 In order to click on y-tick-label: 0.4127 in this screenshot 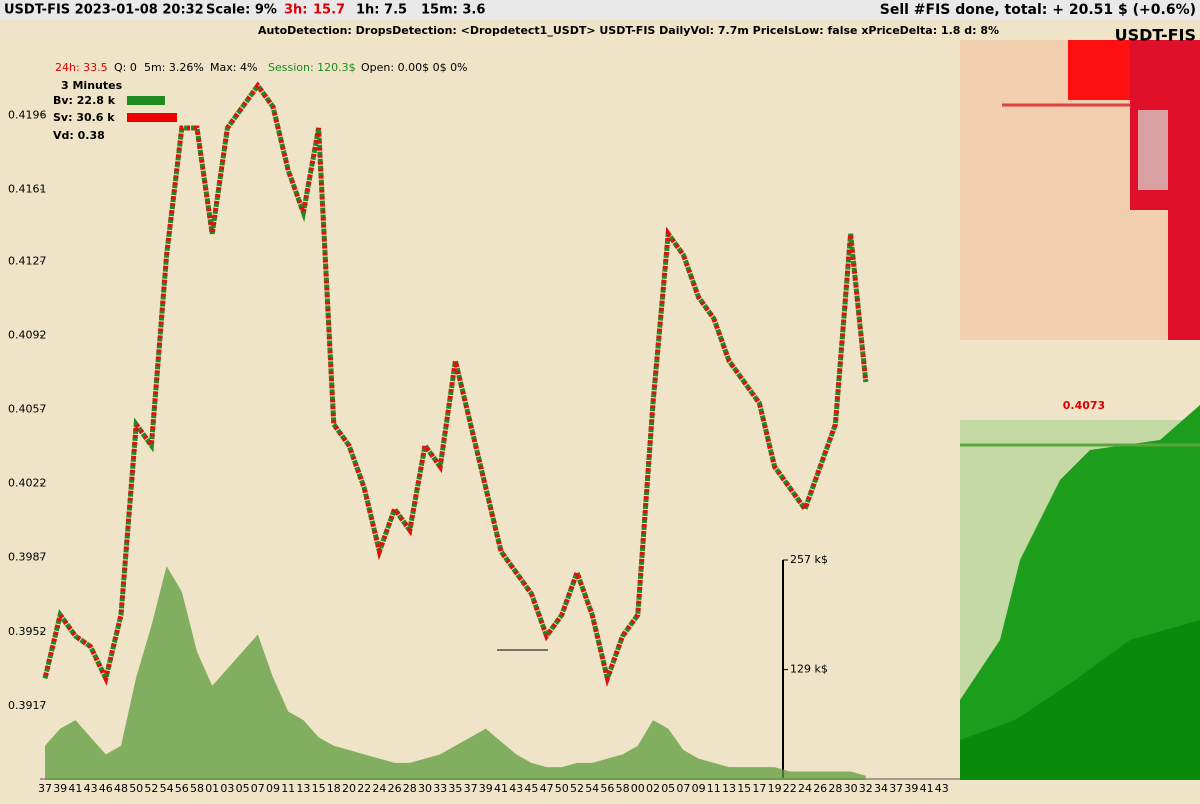, I will do `click(27, 260)`.